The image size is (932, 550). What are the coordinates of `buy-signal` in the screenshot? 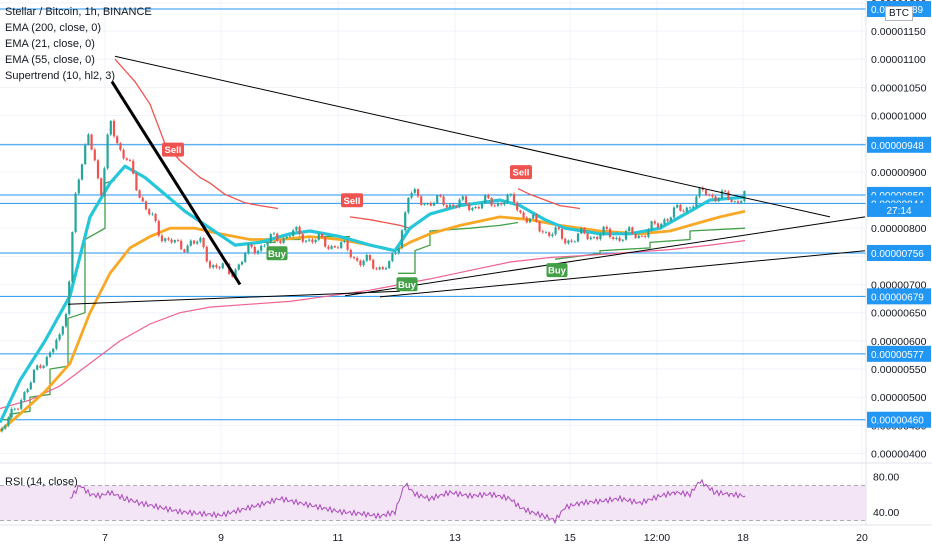 It's located at (277, 253).